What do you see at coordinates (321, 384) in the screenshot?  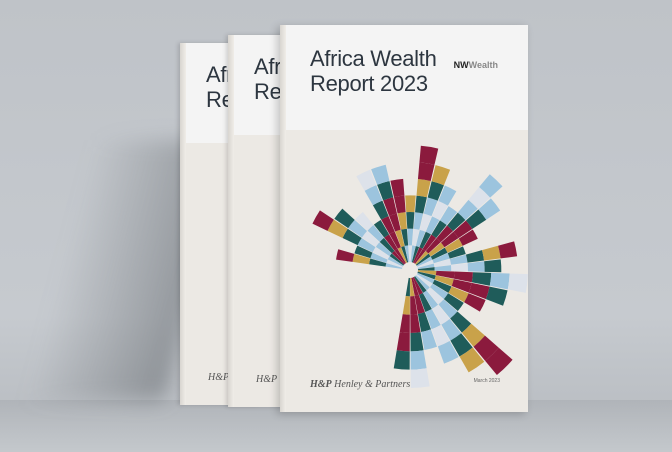 I see `publisher-mark: H&P` at bounding box center [321, 384].